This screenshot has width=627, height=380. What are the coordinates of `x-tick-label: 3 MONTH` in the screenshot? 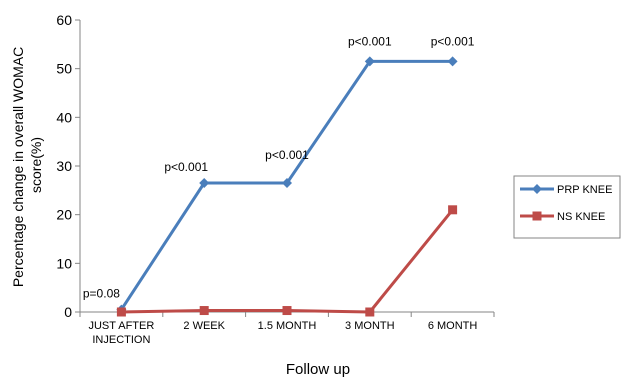 It's located at (370, 326).